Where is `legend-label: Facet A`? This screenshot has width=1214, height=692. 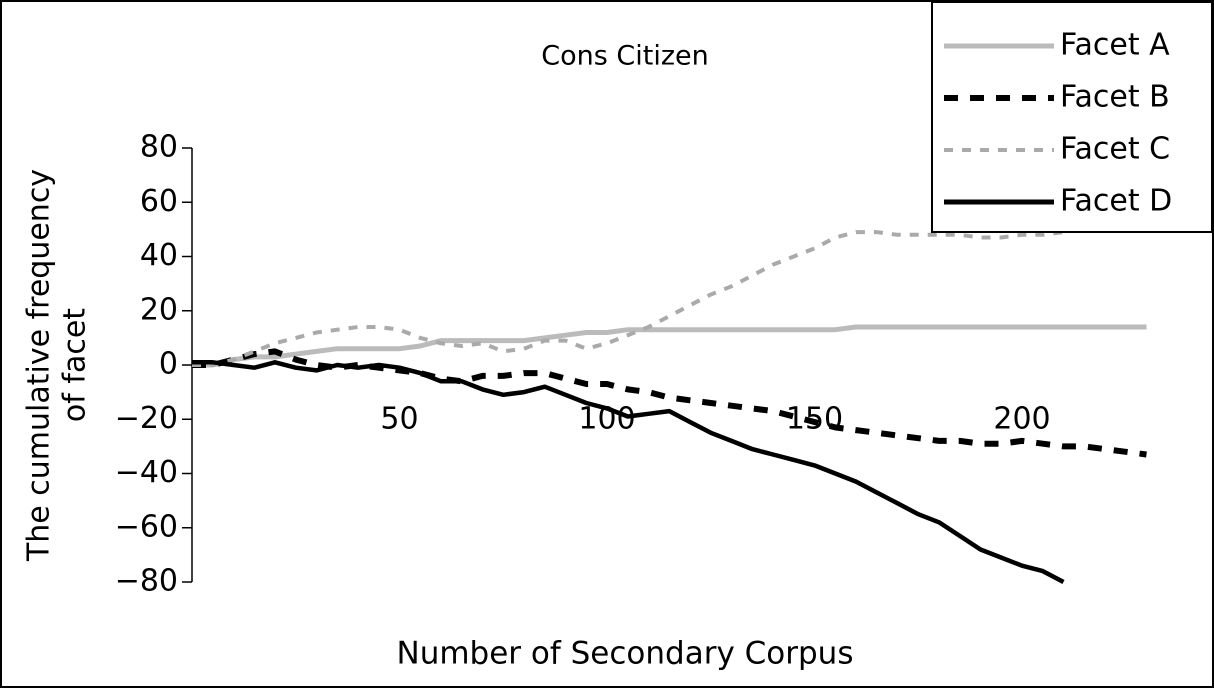
legend-label: Facet A is located at coordinates (1115, 45).